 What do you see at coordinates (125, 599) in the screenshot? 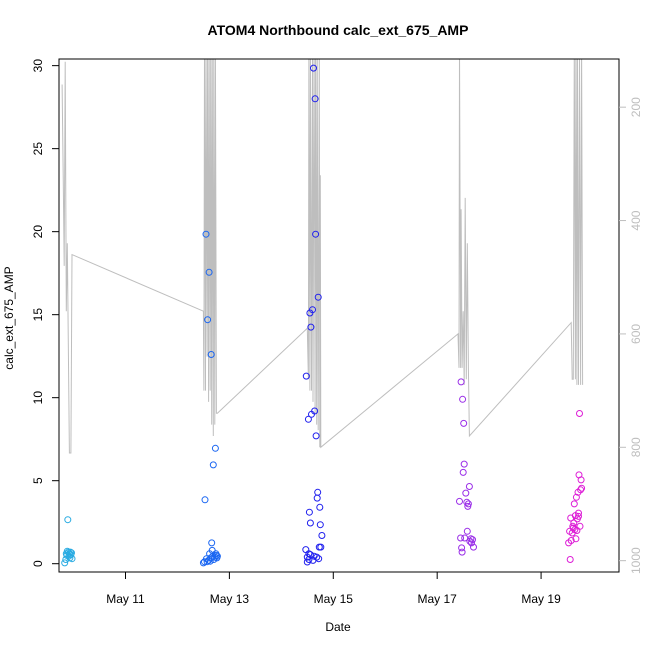
I see `x-tick-label: May 11` at bounding box center [125, 599].